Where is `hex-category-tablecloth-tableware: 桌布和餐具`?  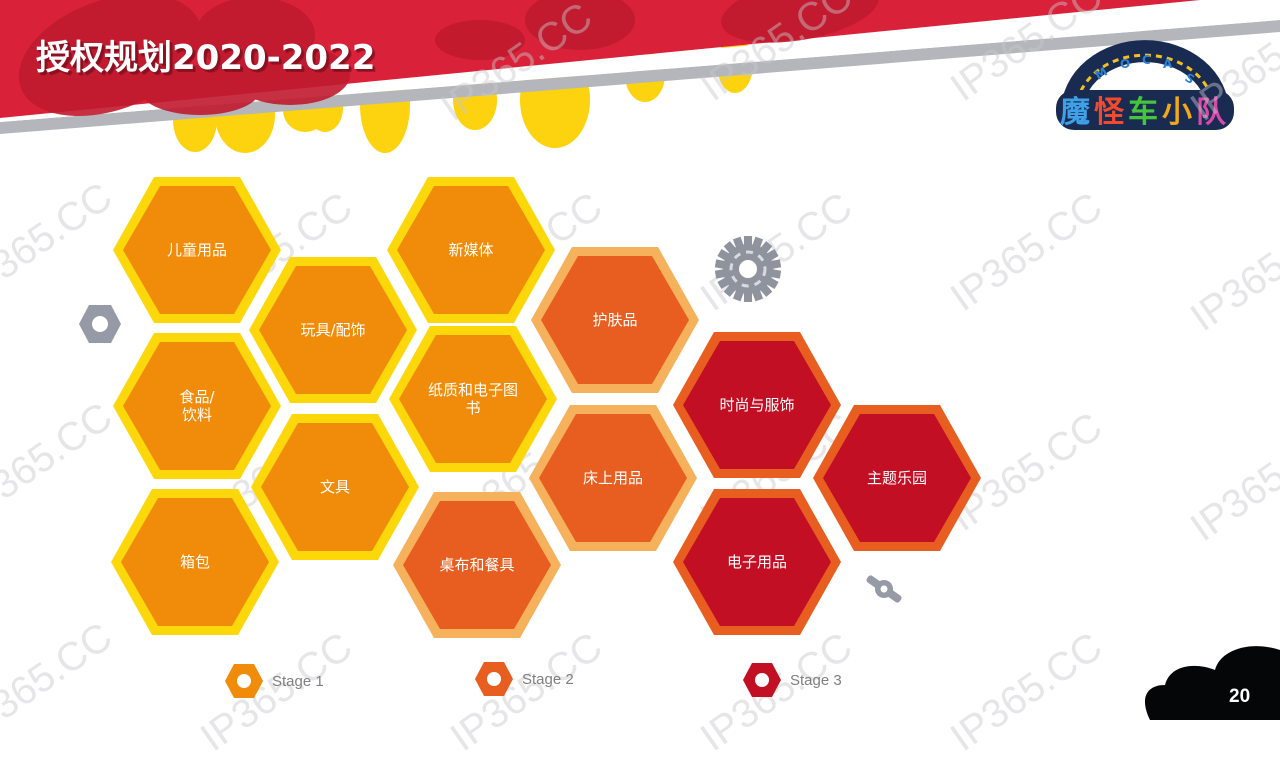
hex-category-tablecloth-tableware: 桌布和餐具 is located at coordinates (477, 565).